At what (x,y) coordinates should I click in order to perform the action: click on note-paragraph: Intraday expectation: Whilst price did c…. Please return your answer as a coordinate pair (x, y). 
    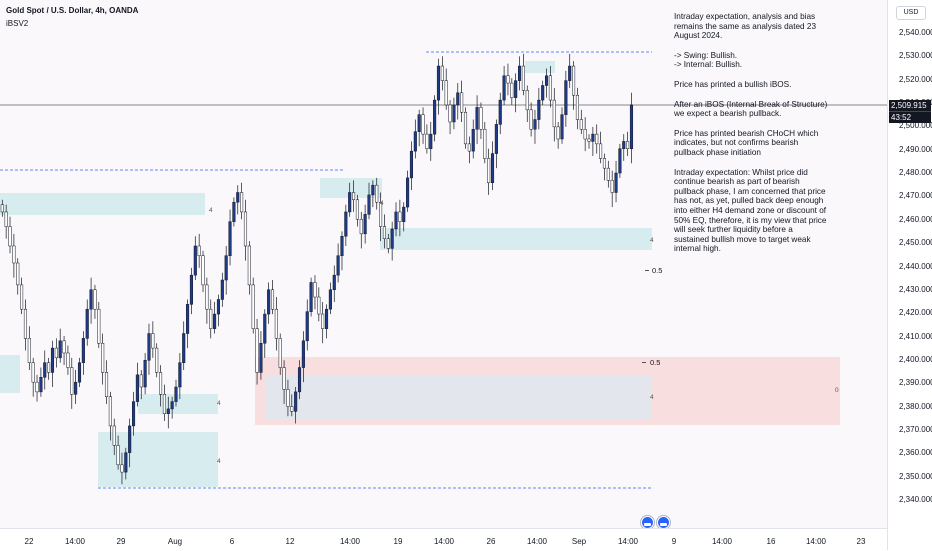
    Looking at the image, I should click on (750, 210).